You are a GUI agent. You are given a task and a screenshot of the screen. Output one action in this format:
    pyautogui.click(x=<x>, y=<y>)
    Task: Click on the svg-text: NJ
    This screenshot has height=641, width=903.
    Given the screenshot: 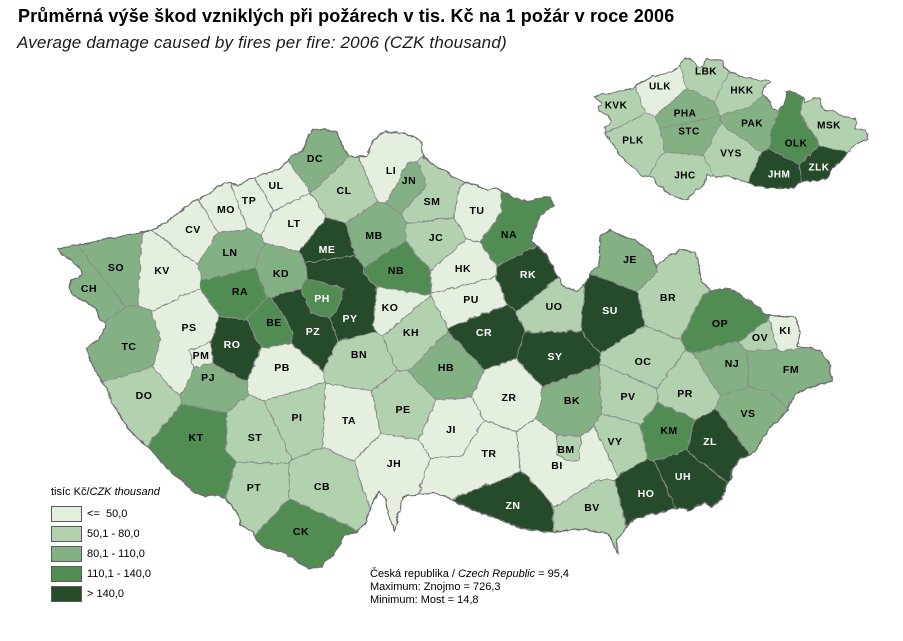 What is the action you would take?
    pyautogui.click(x=732, y=364)
    